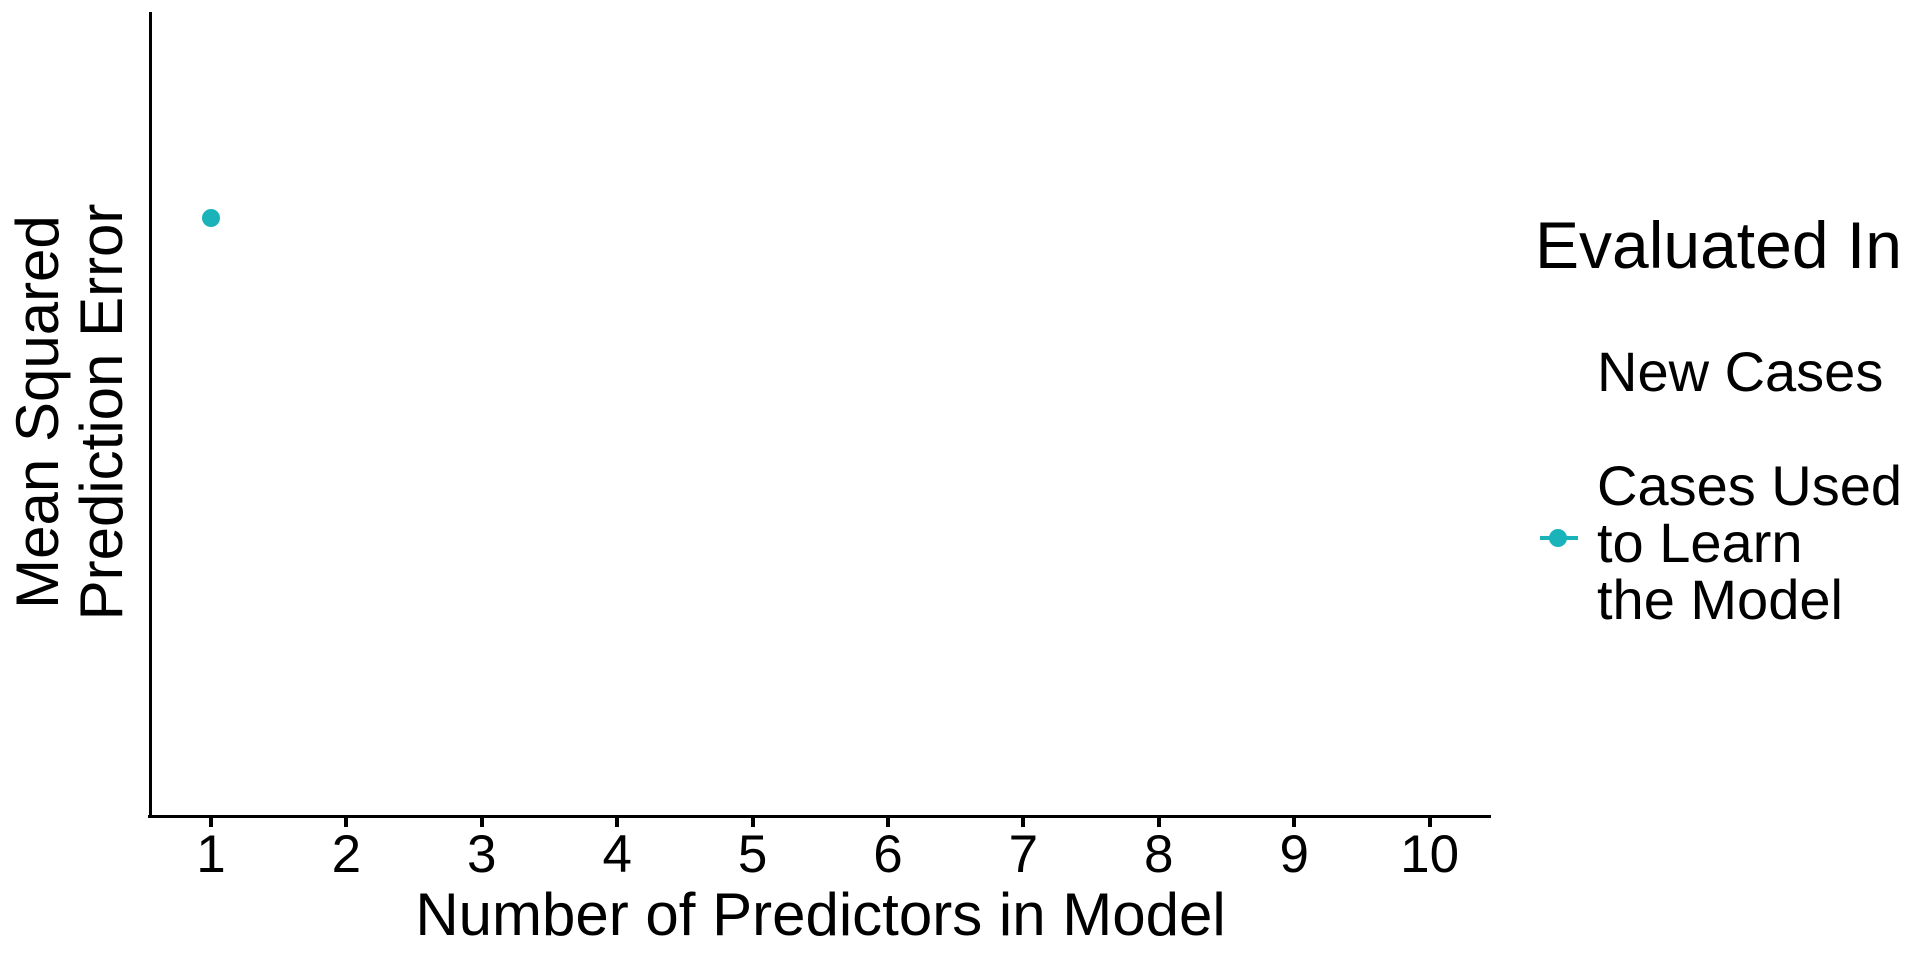 This screenshot has height=960, width=1920. I want to click on legend-key-point-icon, so click(1558, 538).